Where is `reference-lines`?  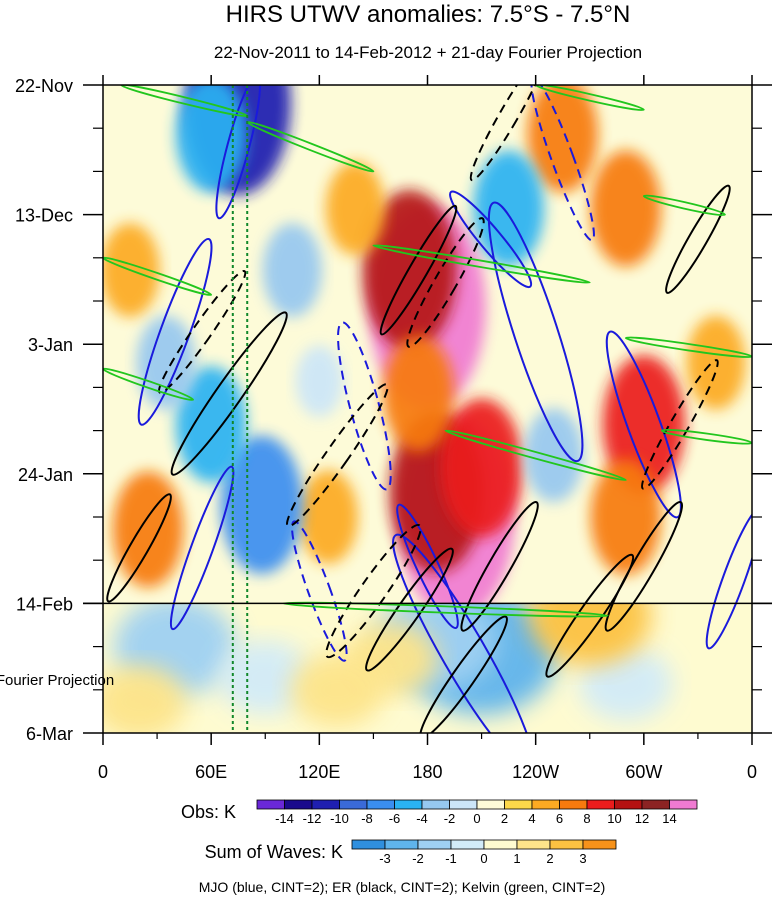 reference-lines is located at coordinates (240, 409).